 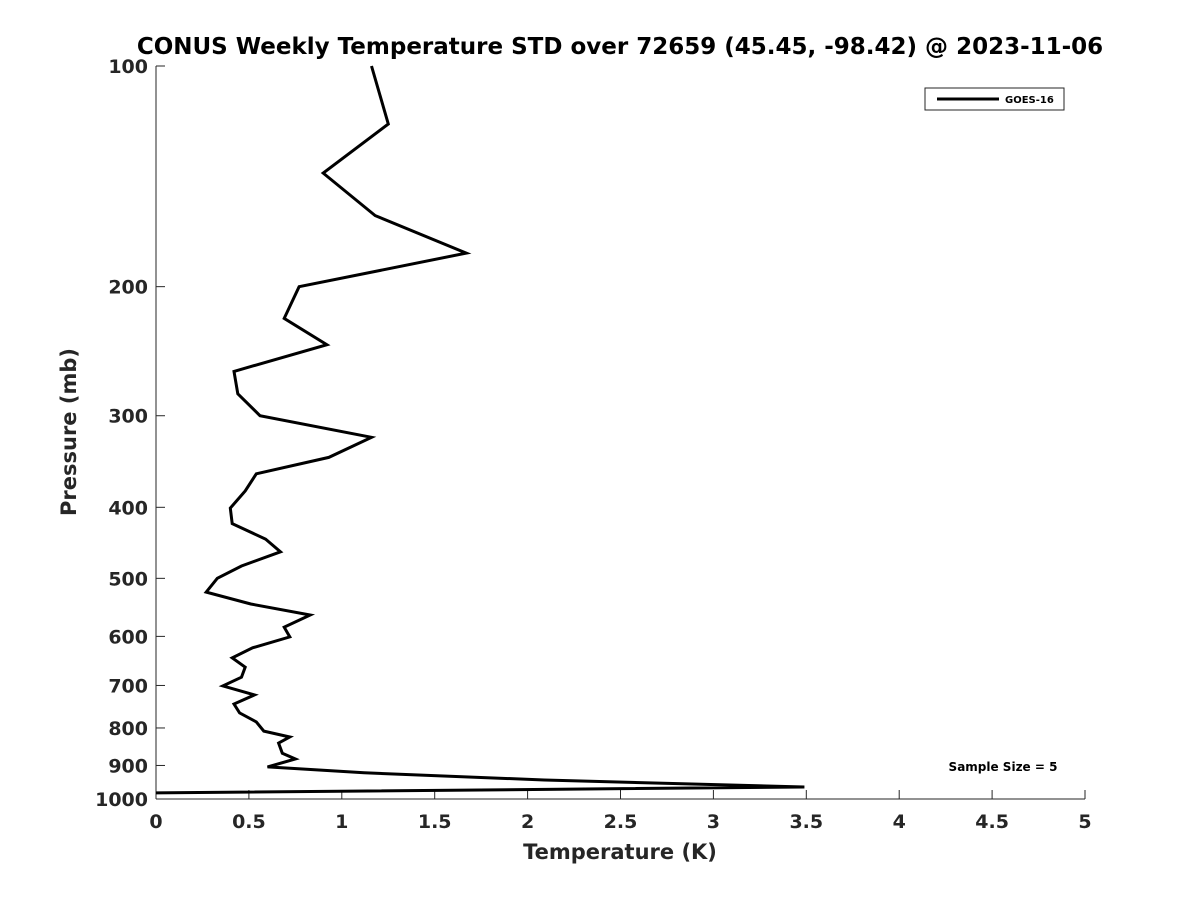 What do you see at coordinates (620, 852) in the screenshot?
I see `x-axis-label: Temperature (K)` at bounding box center [620, 852].